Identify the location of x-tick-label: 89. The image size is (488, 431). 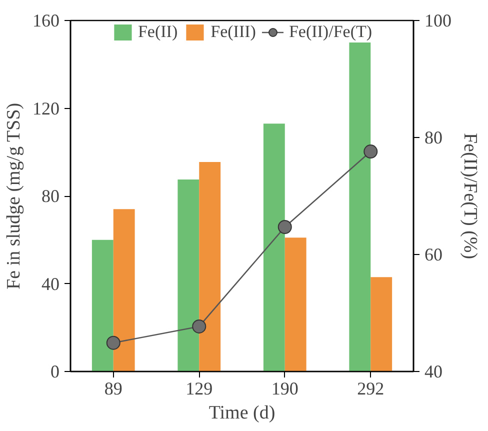
(113, 388).